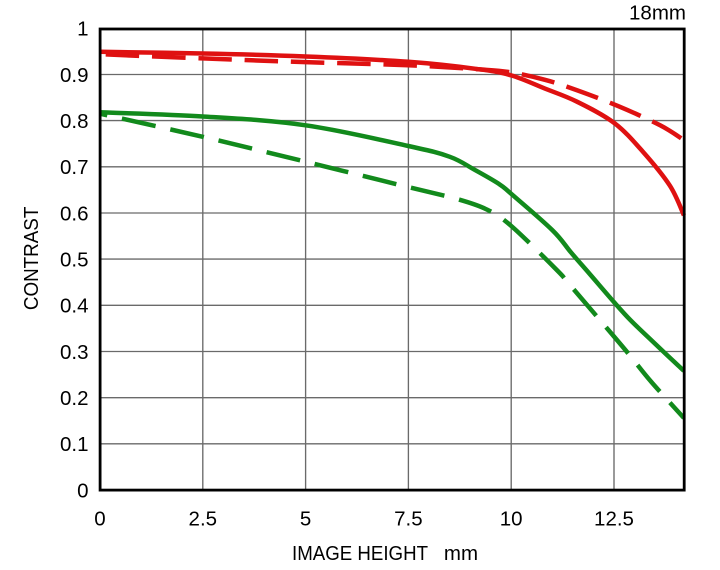 This screenshot has width=720, height=570. Describe the element at coordinates (511, 518) in the screenshot. I see `svg-text: 10` at that location.